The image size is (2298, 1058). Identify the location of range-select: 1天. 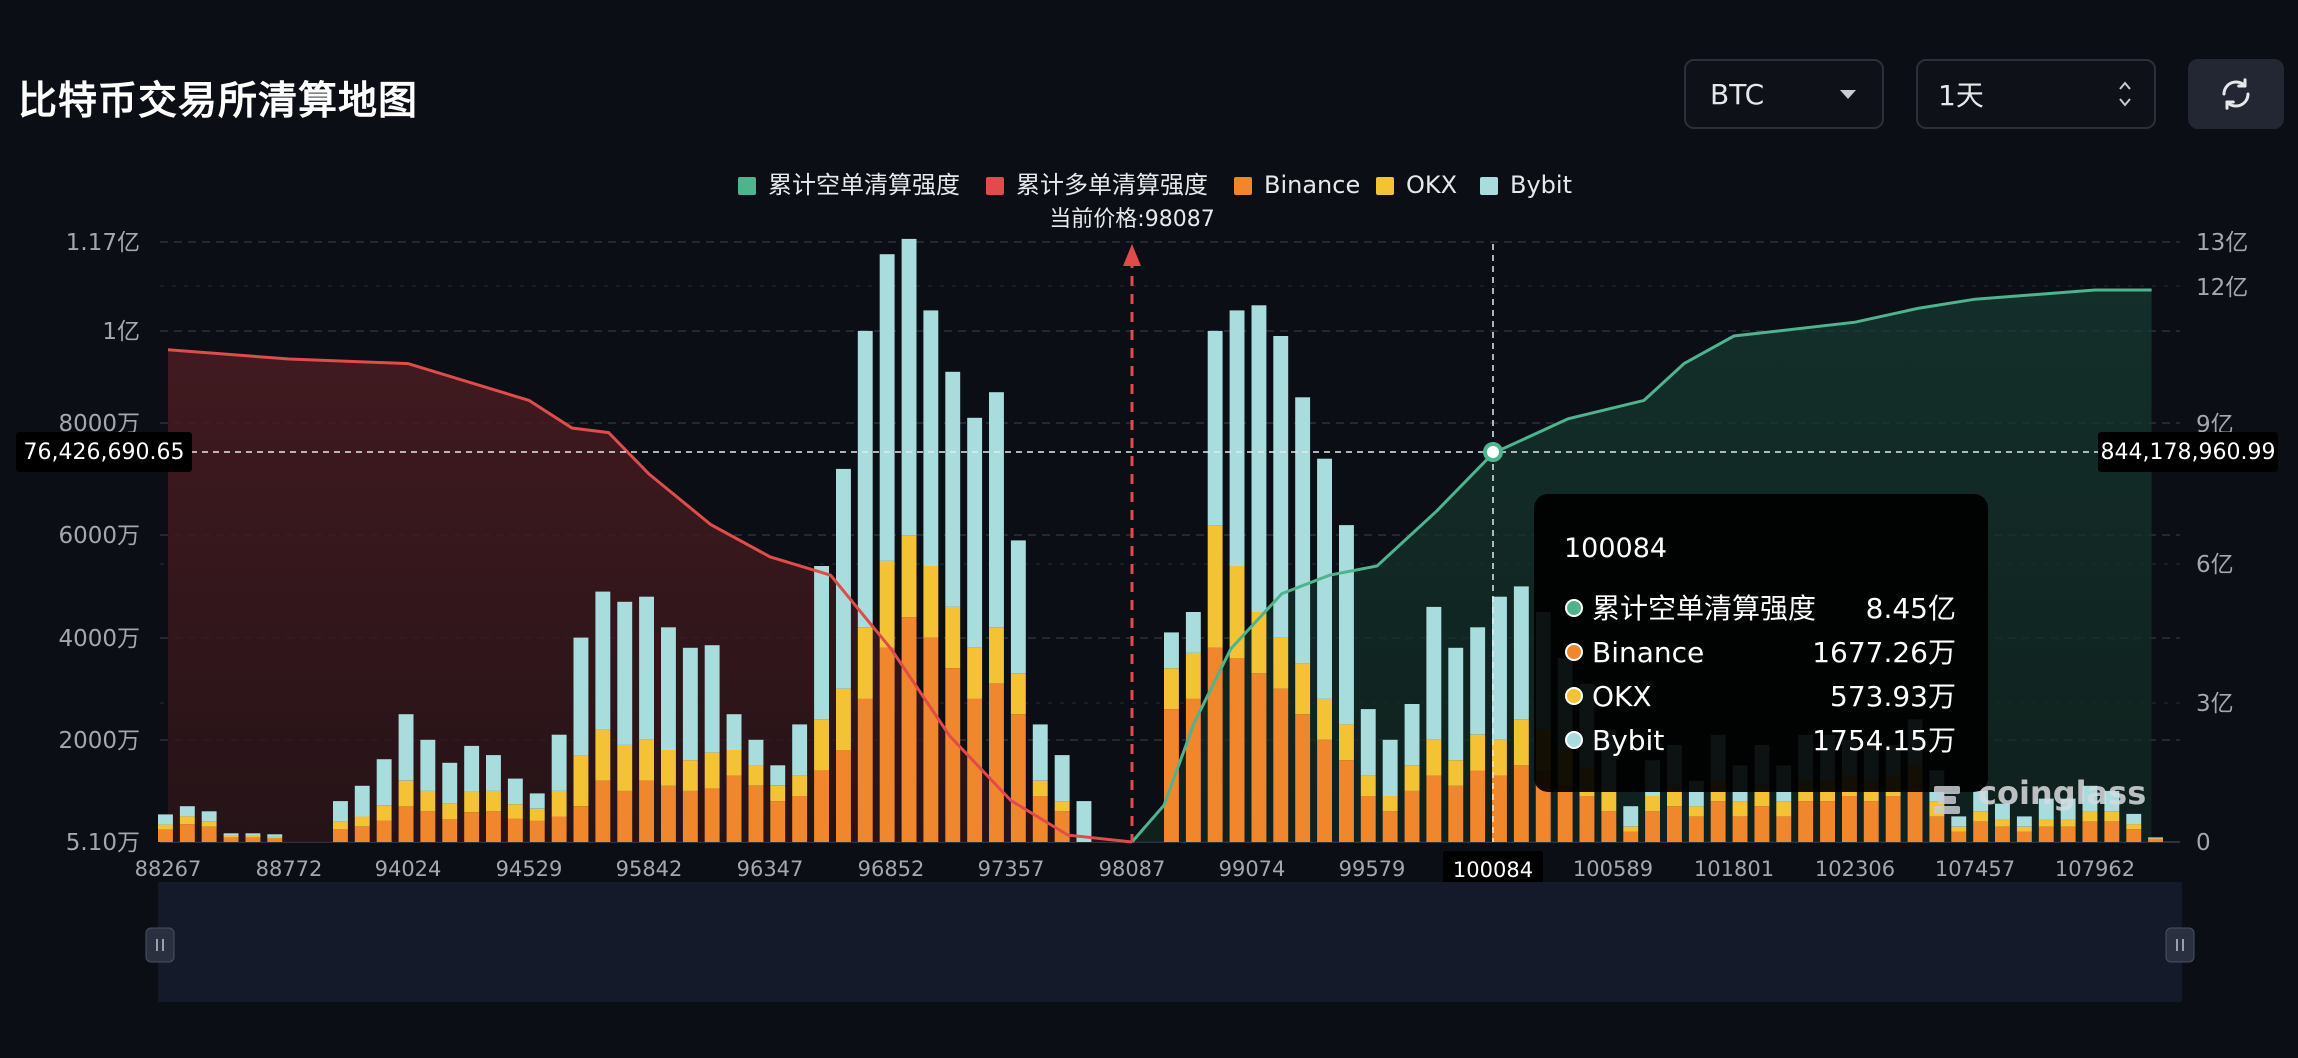
(2036, 94).